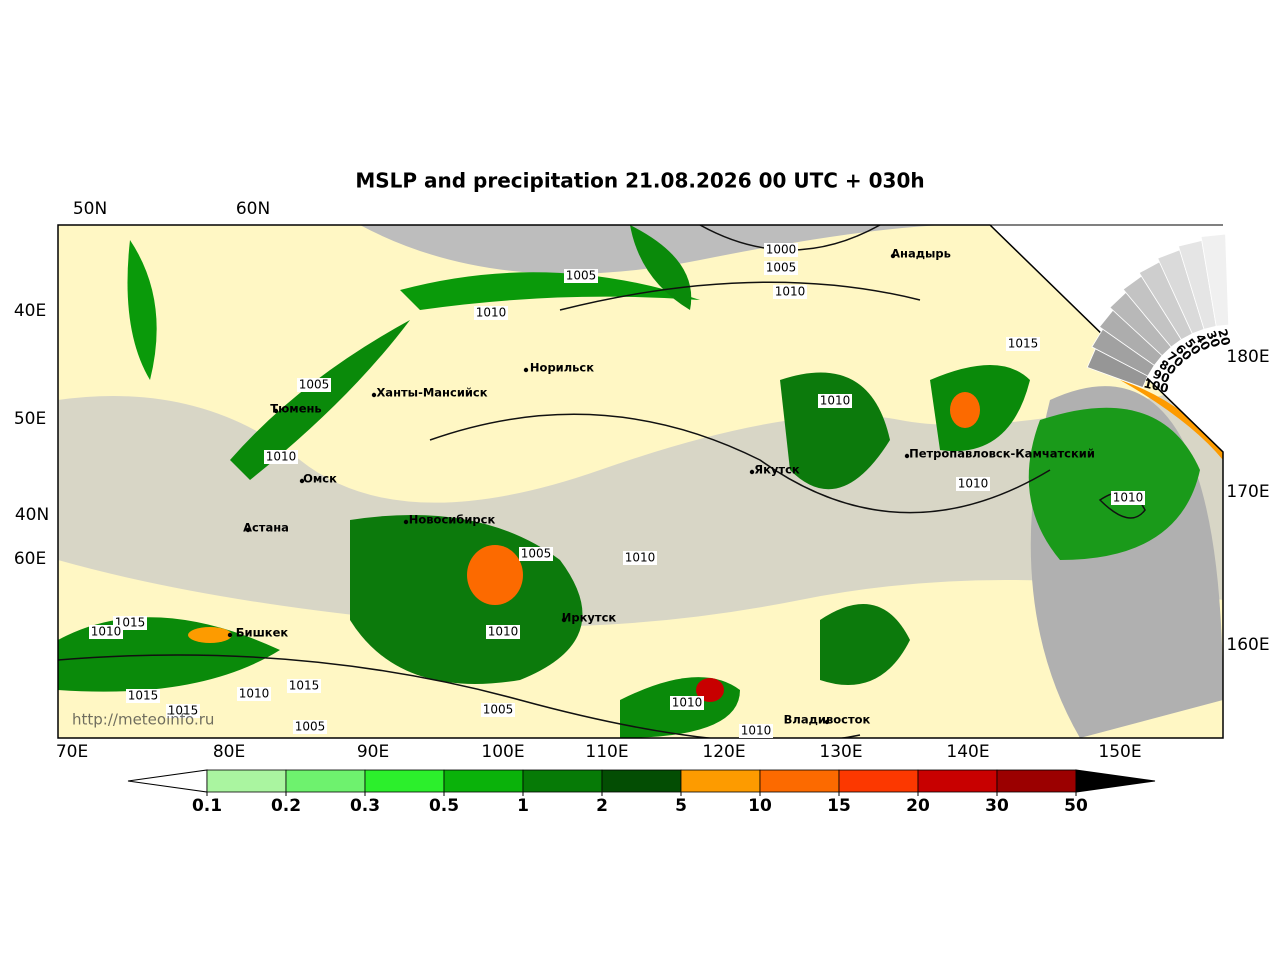  I want to click on cloud-scale-label: 100, so click(1156, 386).